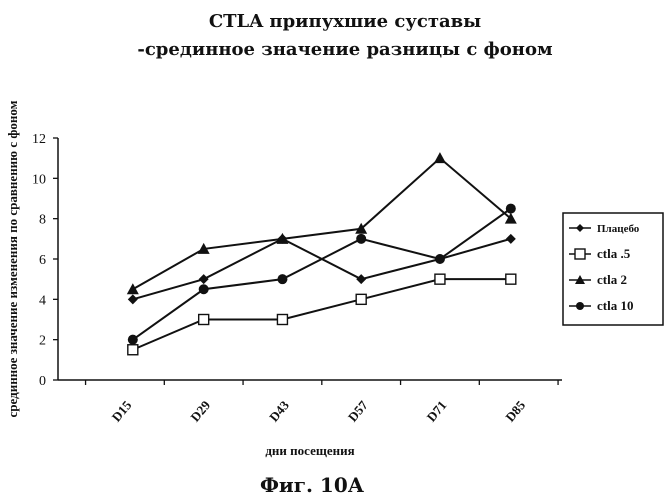  What do you see at coordinates (309, 450) in the screenshot?
I see `x-axis-label: дни посещения` at bounding box center [309, 450].